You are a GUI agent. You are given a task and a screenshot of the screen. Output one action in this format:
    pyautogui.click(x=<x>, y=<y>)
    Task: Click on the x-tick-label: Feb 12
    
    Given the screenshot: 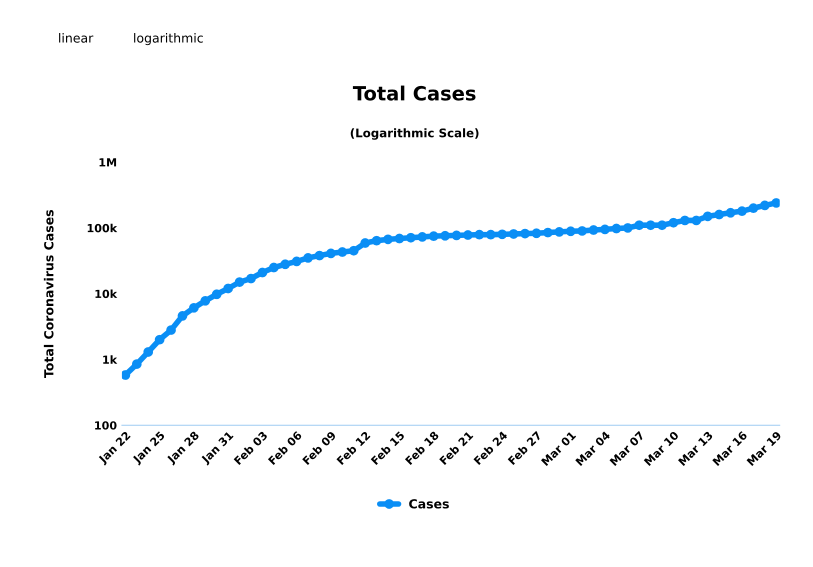 What is the action you would take?
    pyautogui.click(x=353, y=448)
    